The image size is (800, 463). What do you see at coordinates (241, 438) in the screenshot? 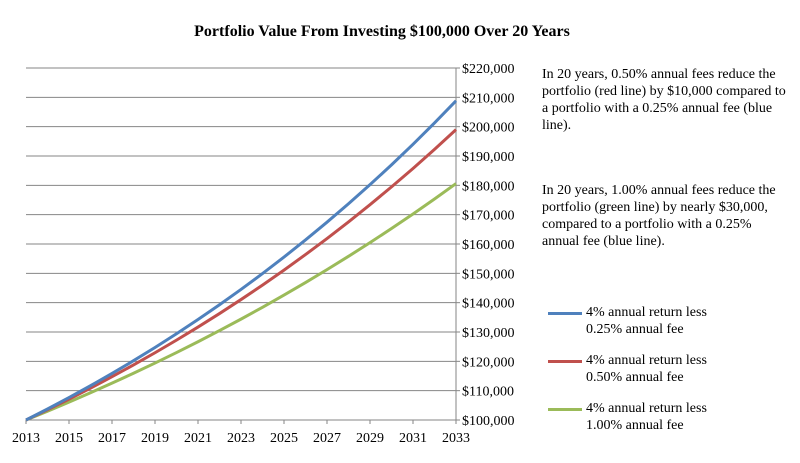
I see `x-tick-label: 2023` at bounding box center [241, 438].